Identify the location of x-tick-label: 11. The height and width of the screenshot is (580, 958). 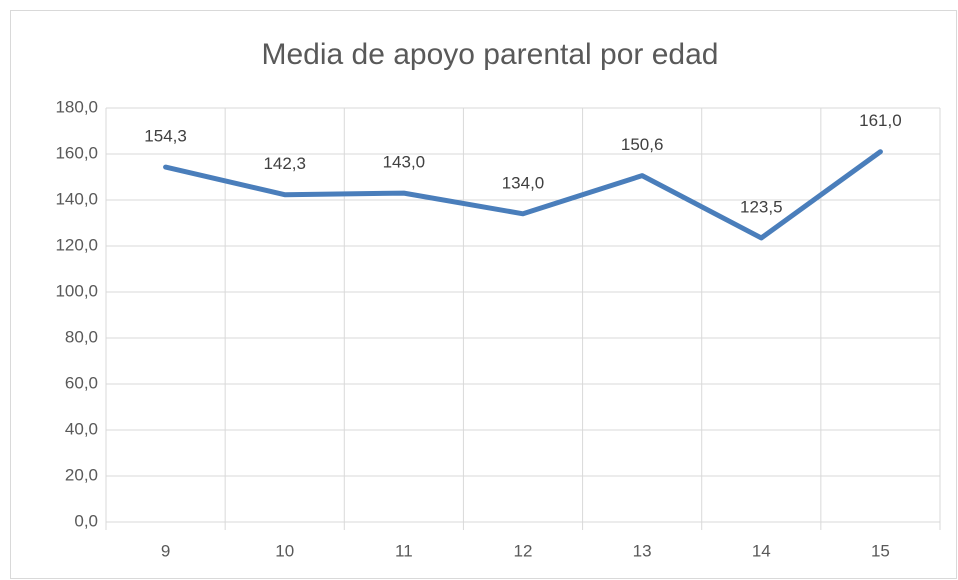
(404, 550).